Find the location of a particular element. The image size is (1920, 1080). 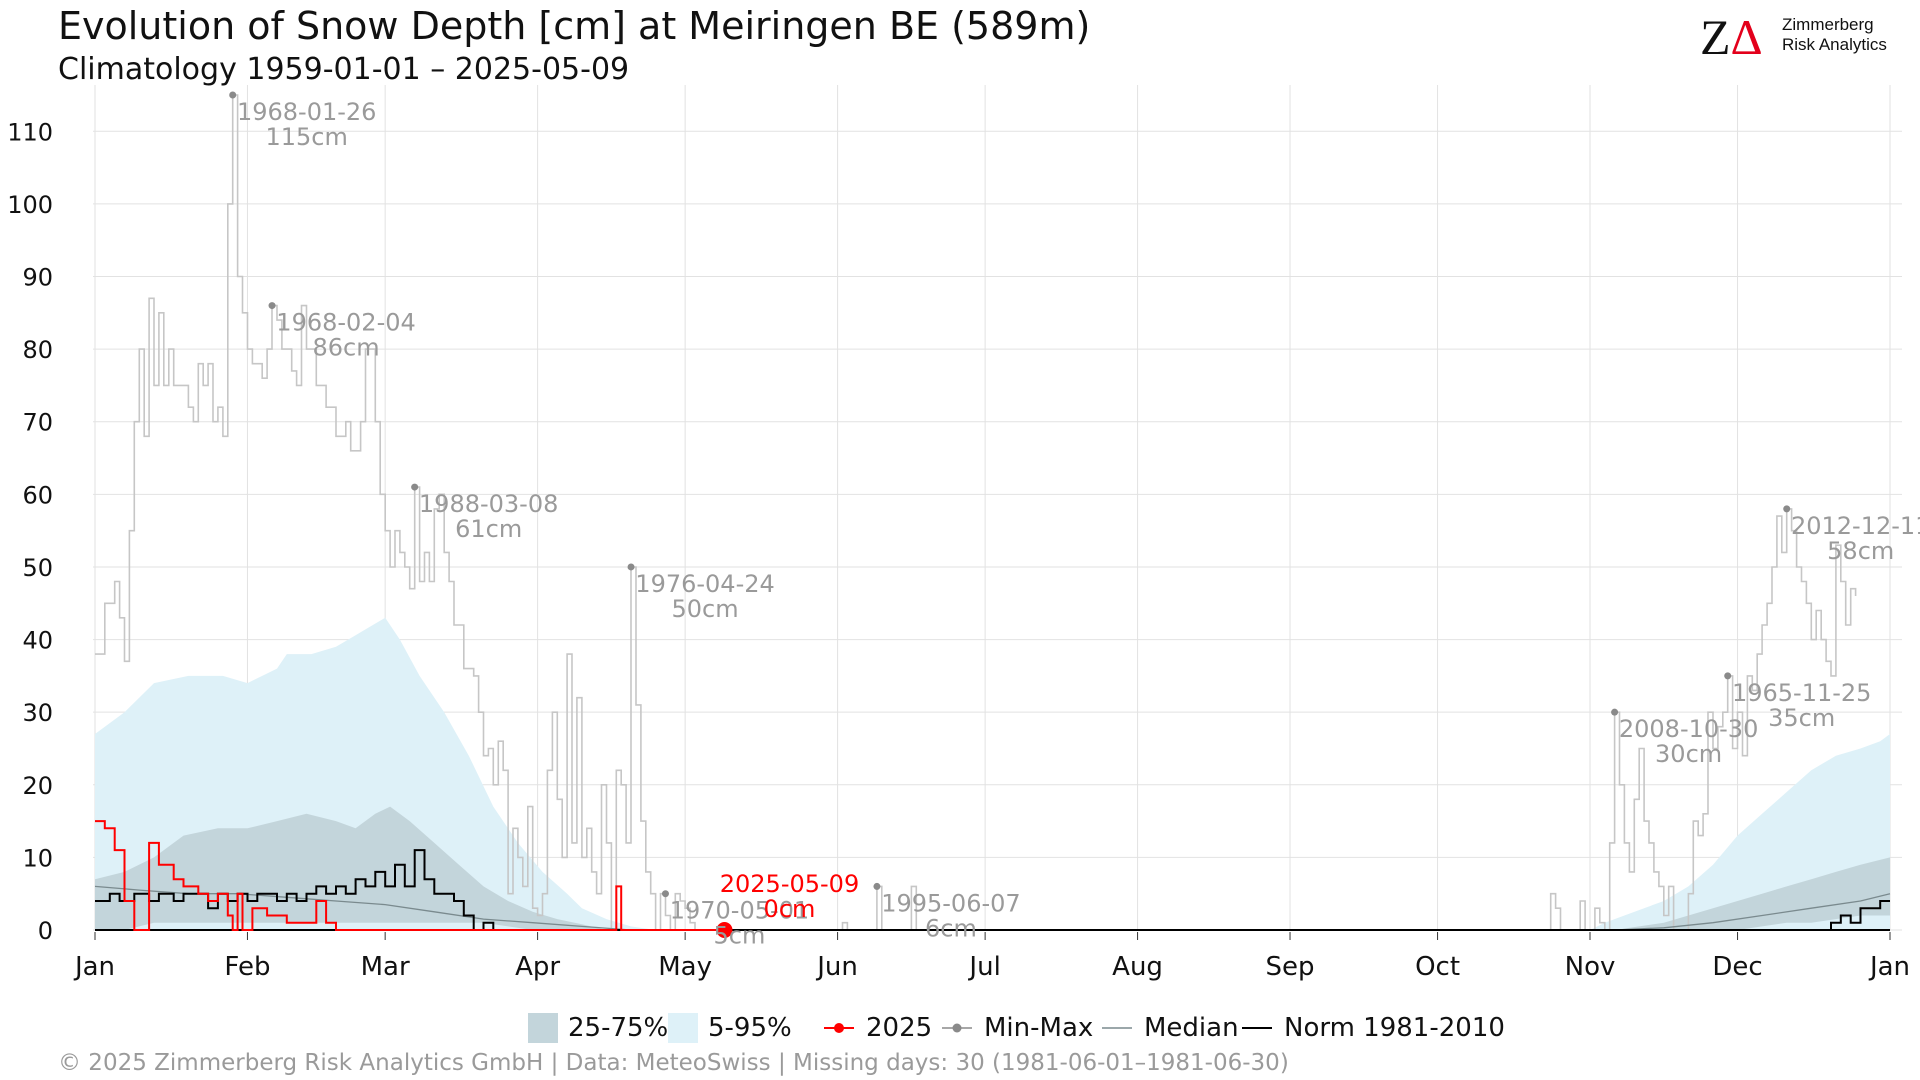

logo-mark: ZΔ is located at coordinates (1731, 37).